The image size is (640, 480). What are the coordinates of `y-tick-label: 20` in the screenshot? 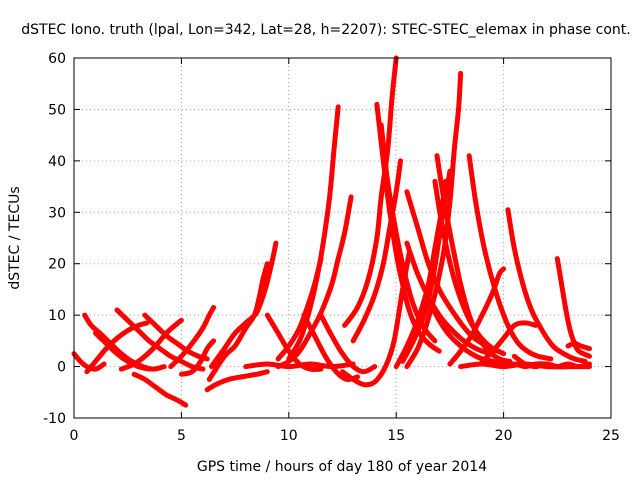 It's located at (57, 265).